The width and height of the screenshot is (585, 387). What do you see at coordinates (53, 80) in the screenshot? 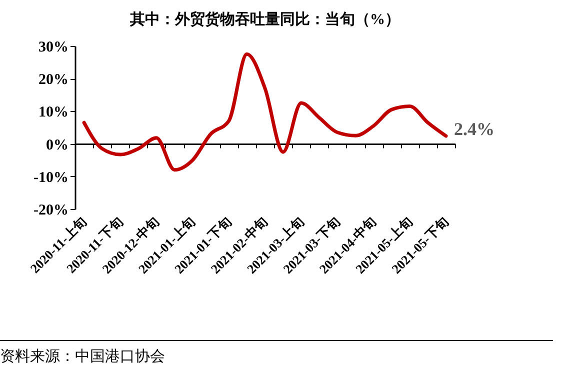
I see `y-tick-label: 20%` at bounding box center [53, 80].